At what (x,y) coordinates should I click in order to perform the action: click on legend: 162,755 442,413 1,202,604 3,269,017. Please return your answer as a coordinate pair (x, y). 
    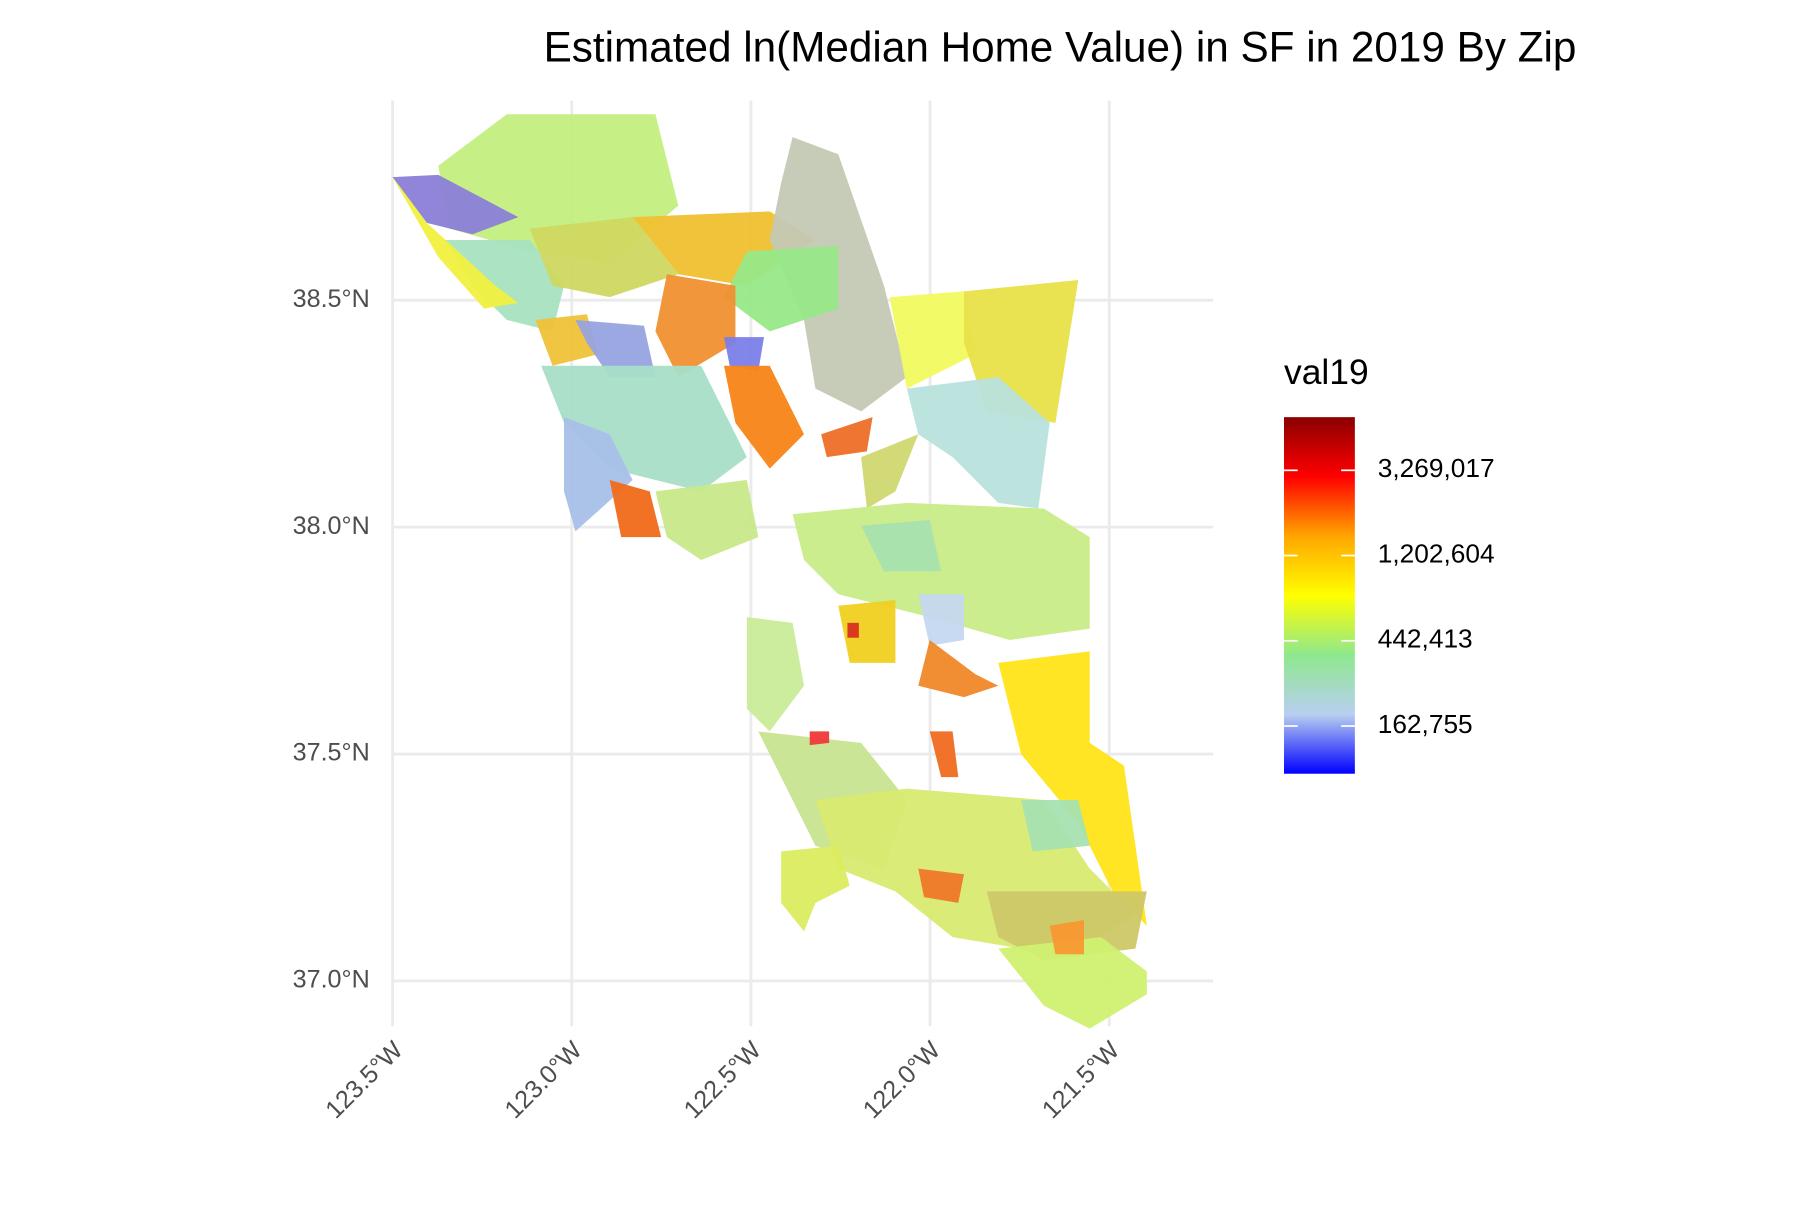
    Looking at the image, I should click on (1389, 595).